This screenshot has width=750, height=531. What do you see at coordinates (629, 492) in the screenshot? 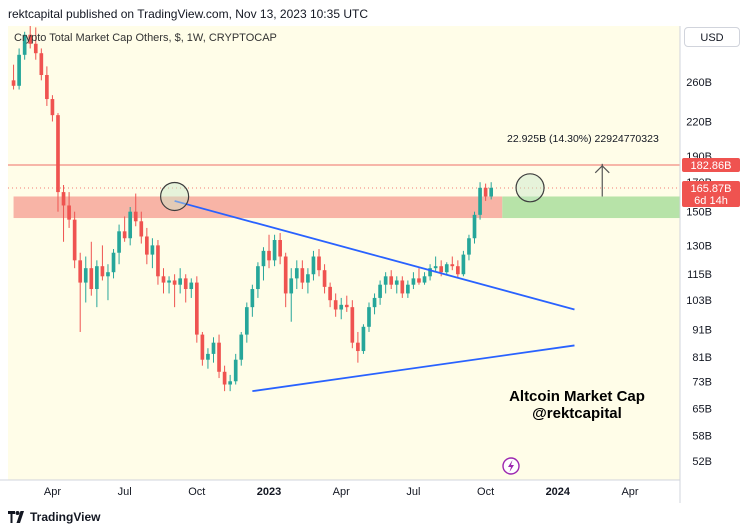
I see `x-tick-label: Apr` at bounding box center [629, 492].